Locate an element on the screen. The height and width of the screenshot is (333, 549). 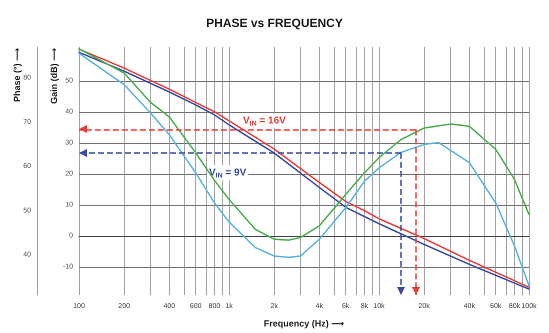
y-axis-title: Gain (dB) ⟶ is located at coordinates (54, 76).